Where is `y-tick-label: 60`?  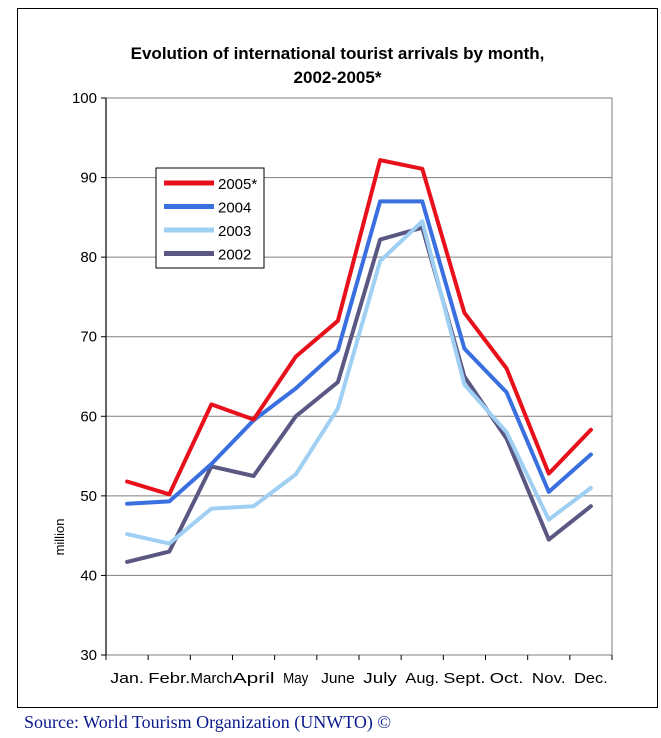
y-tick-label: 60 is located at coordinates (88, 416).